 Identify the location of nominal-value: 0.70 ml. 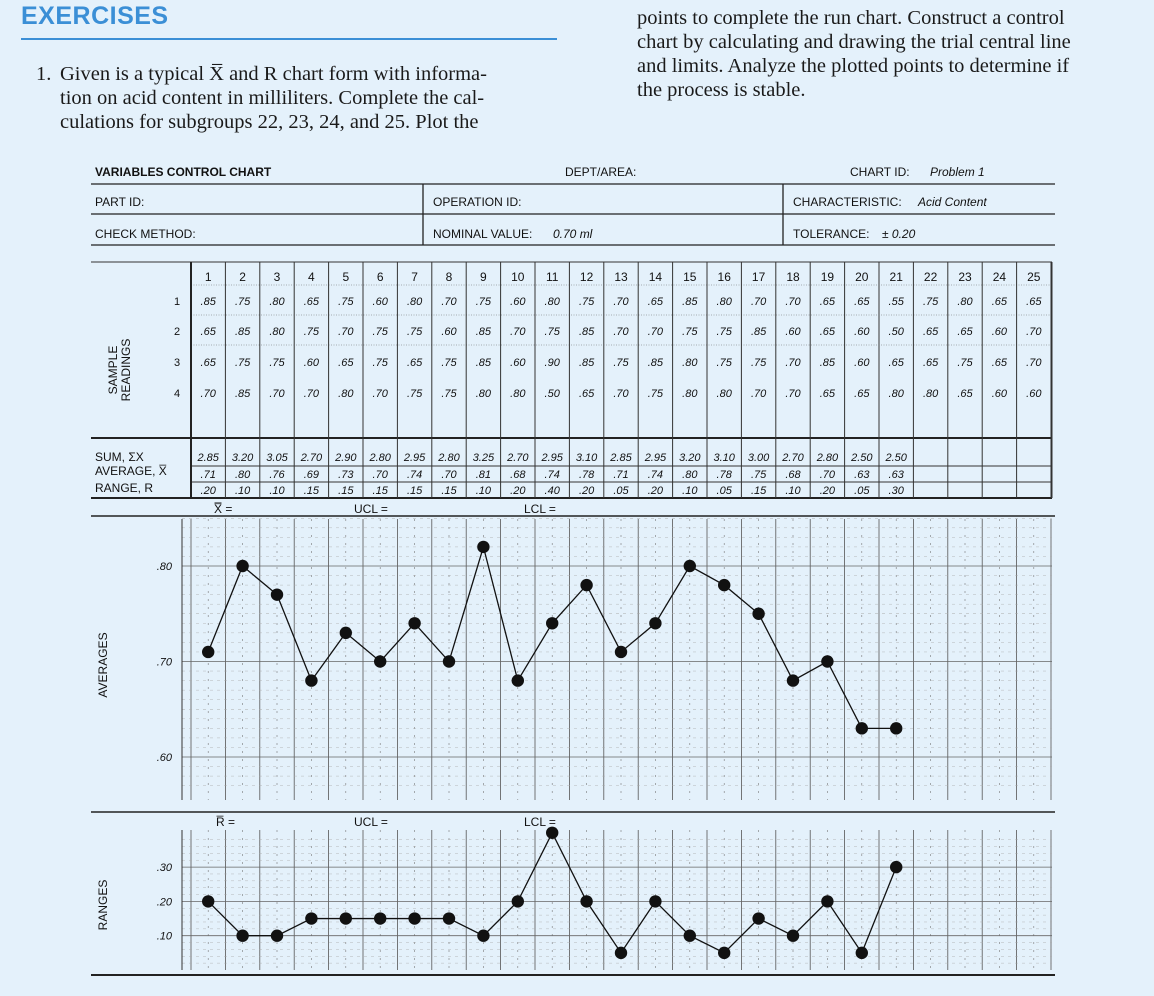
(573, 234).